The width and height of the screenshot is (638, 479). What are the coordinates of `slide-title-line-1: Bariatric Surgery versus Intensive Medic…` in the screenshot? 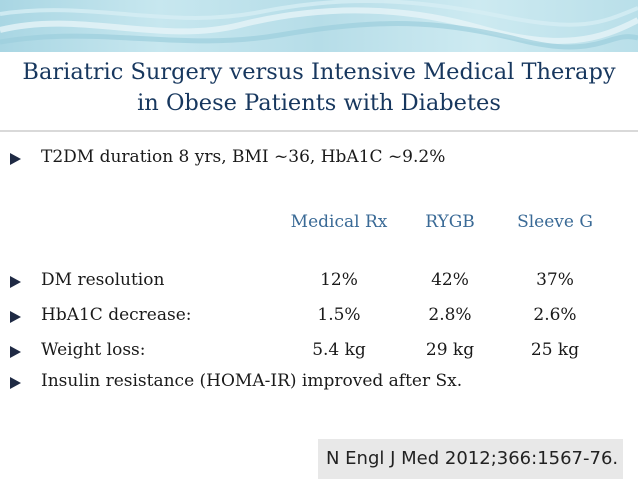 It's located at (319, 72).